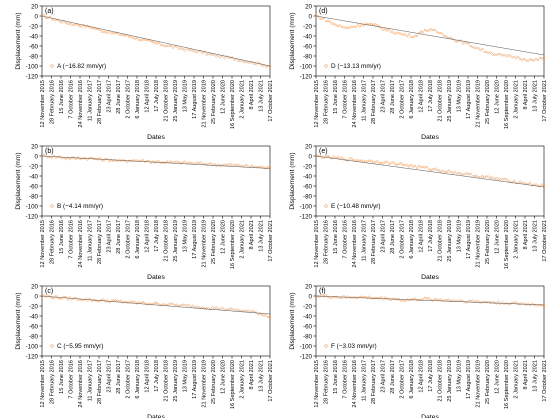 Image resolution: width=550 pixels, height=418 pixels. Describe the element at coordinates (526, 375) in the screenshot. I see `x-tick-label: 8 April 2021` at that location.